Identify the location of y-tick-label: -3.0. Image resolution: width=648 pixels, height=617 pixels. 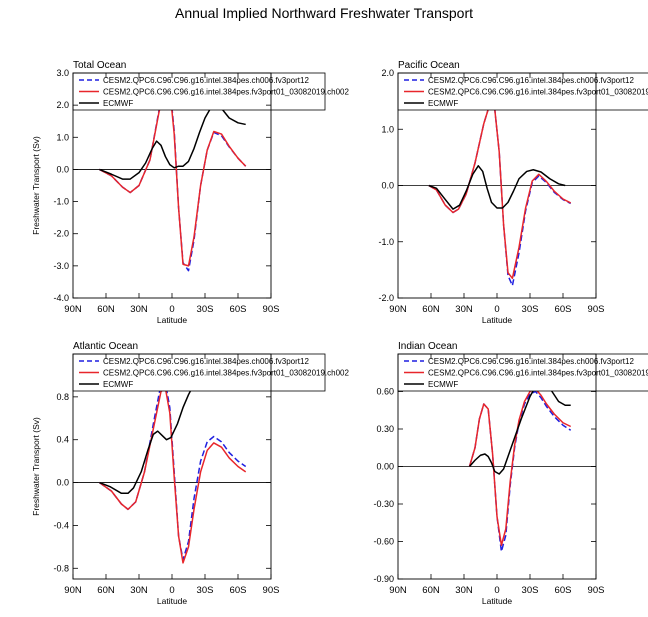
(61, 266).